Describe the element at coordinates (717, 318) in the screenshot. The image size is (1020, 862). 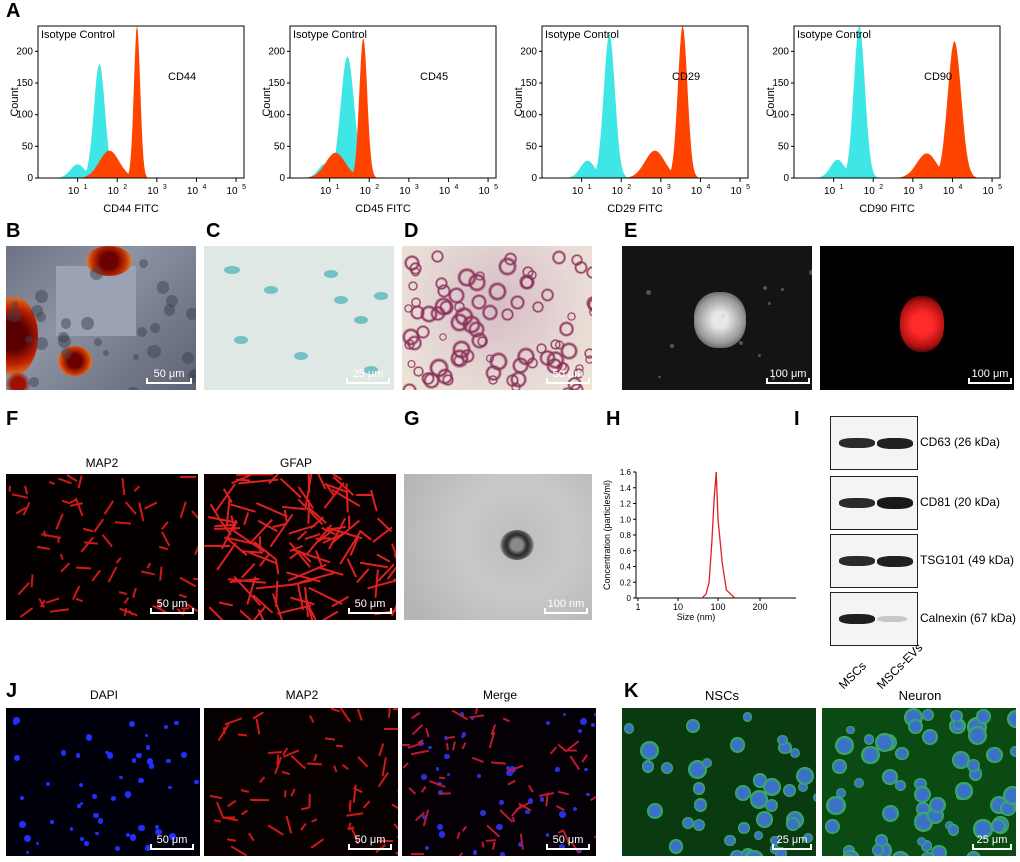
I see `neurosphere-brightfield-image` at that location.